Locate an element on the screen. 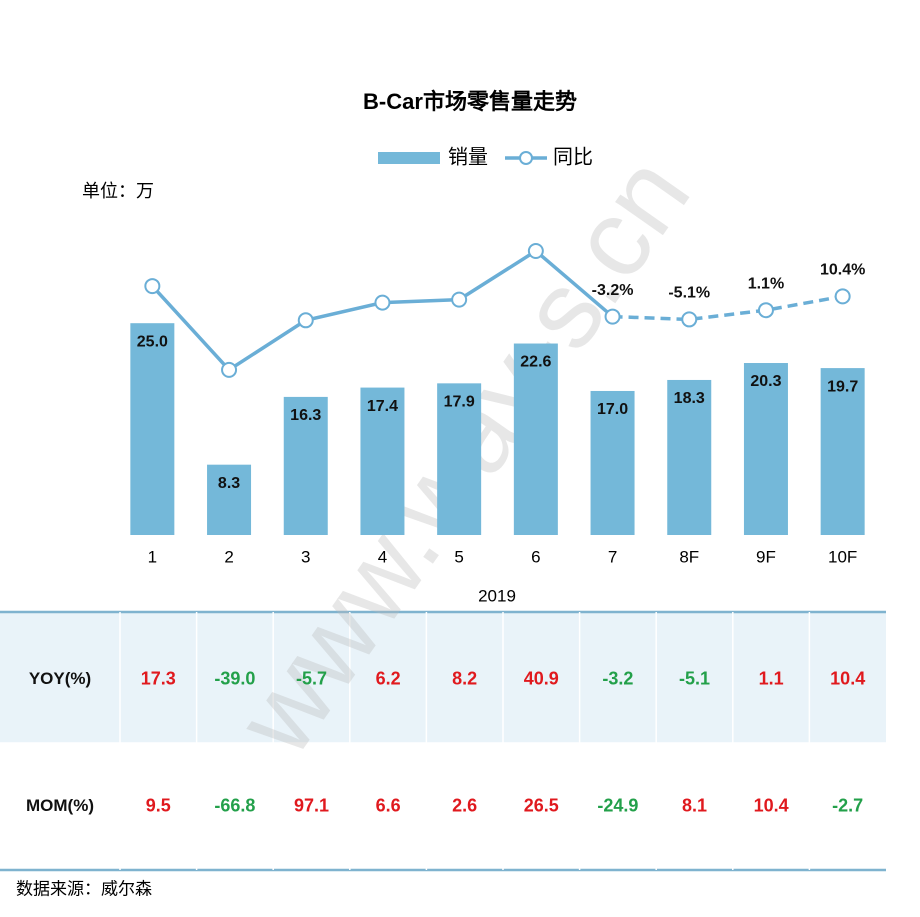 This screenshot has height=917, width=920. bar-value-label: 17.9 is located at coordinates (459, 402).